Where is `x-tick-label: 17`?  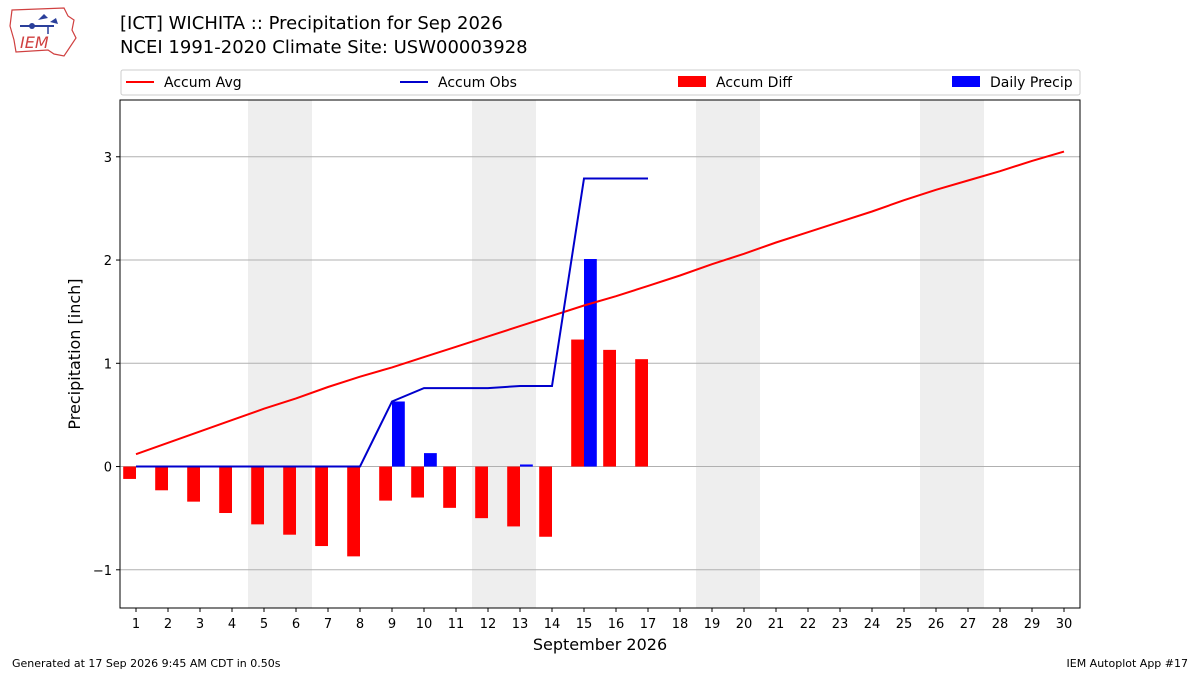 x-tick-label: 17 is located at coordinates (648, 624).